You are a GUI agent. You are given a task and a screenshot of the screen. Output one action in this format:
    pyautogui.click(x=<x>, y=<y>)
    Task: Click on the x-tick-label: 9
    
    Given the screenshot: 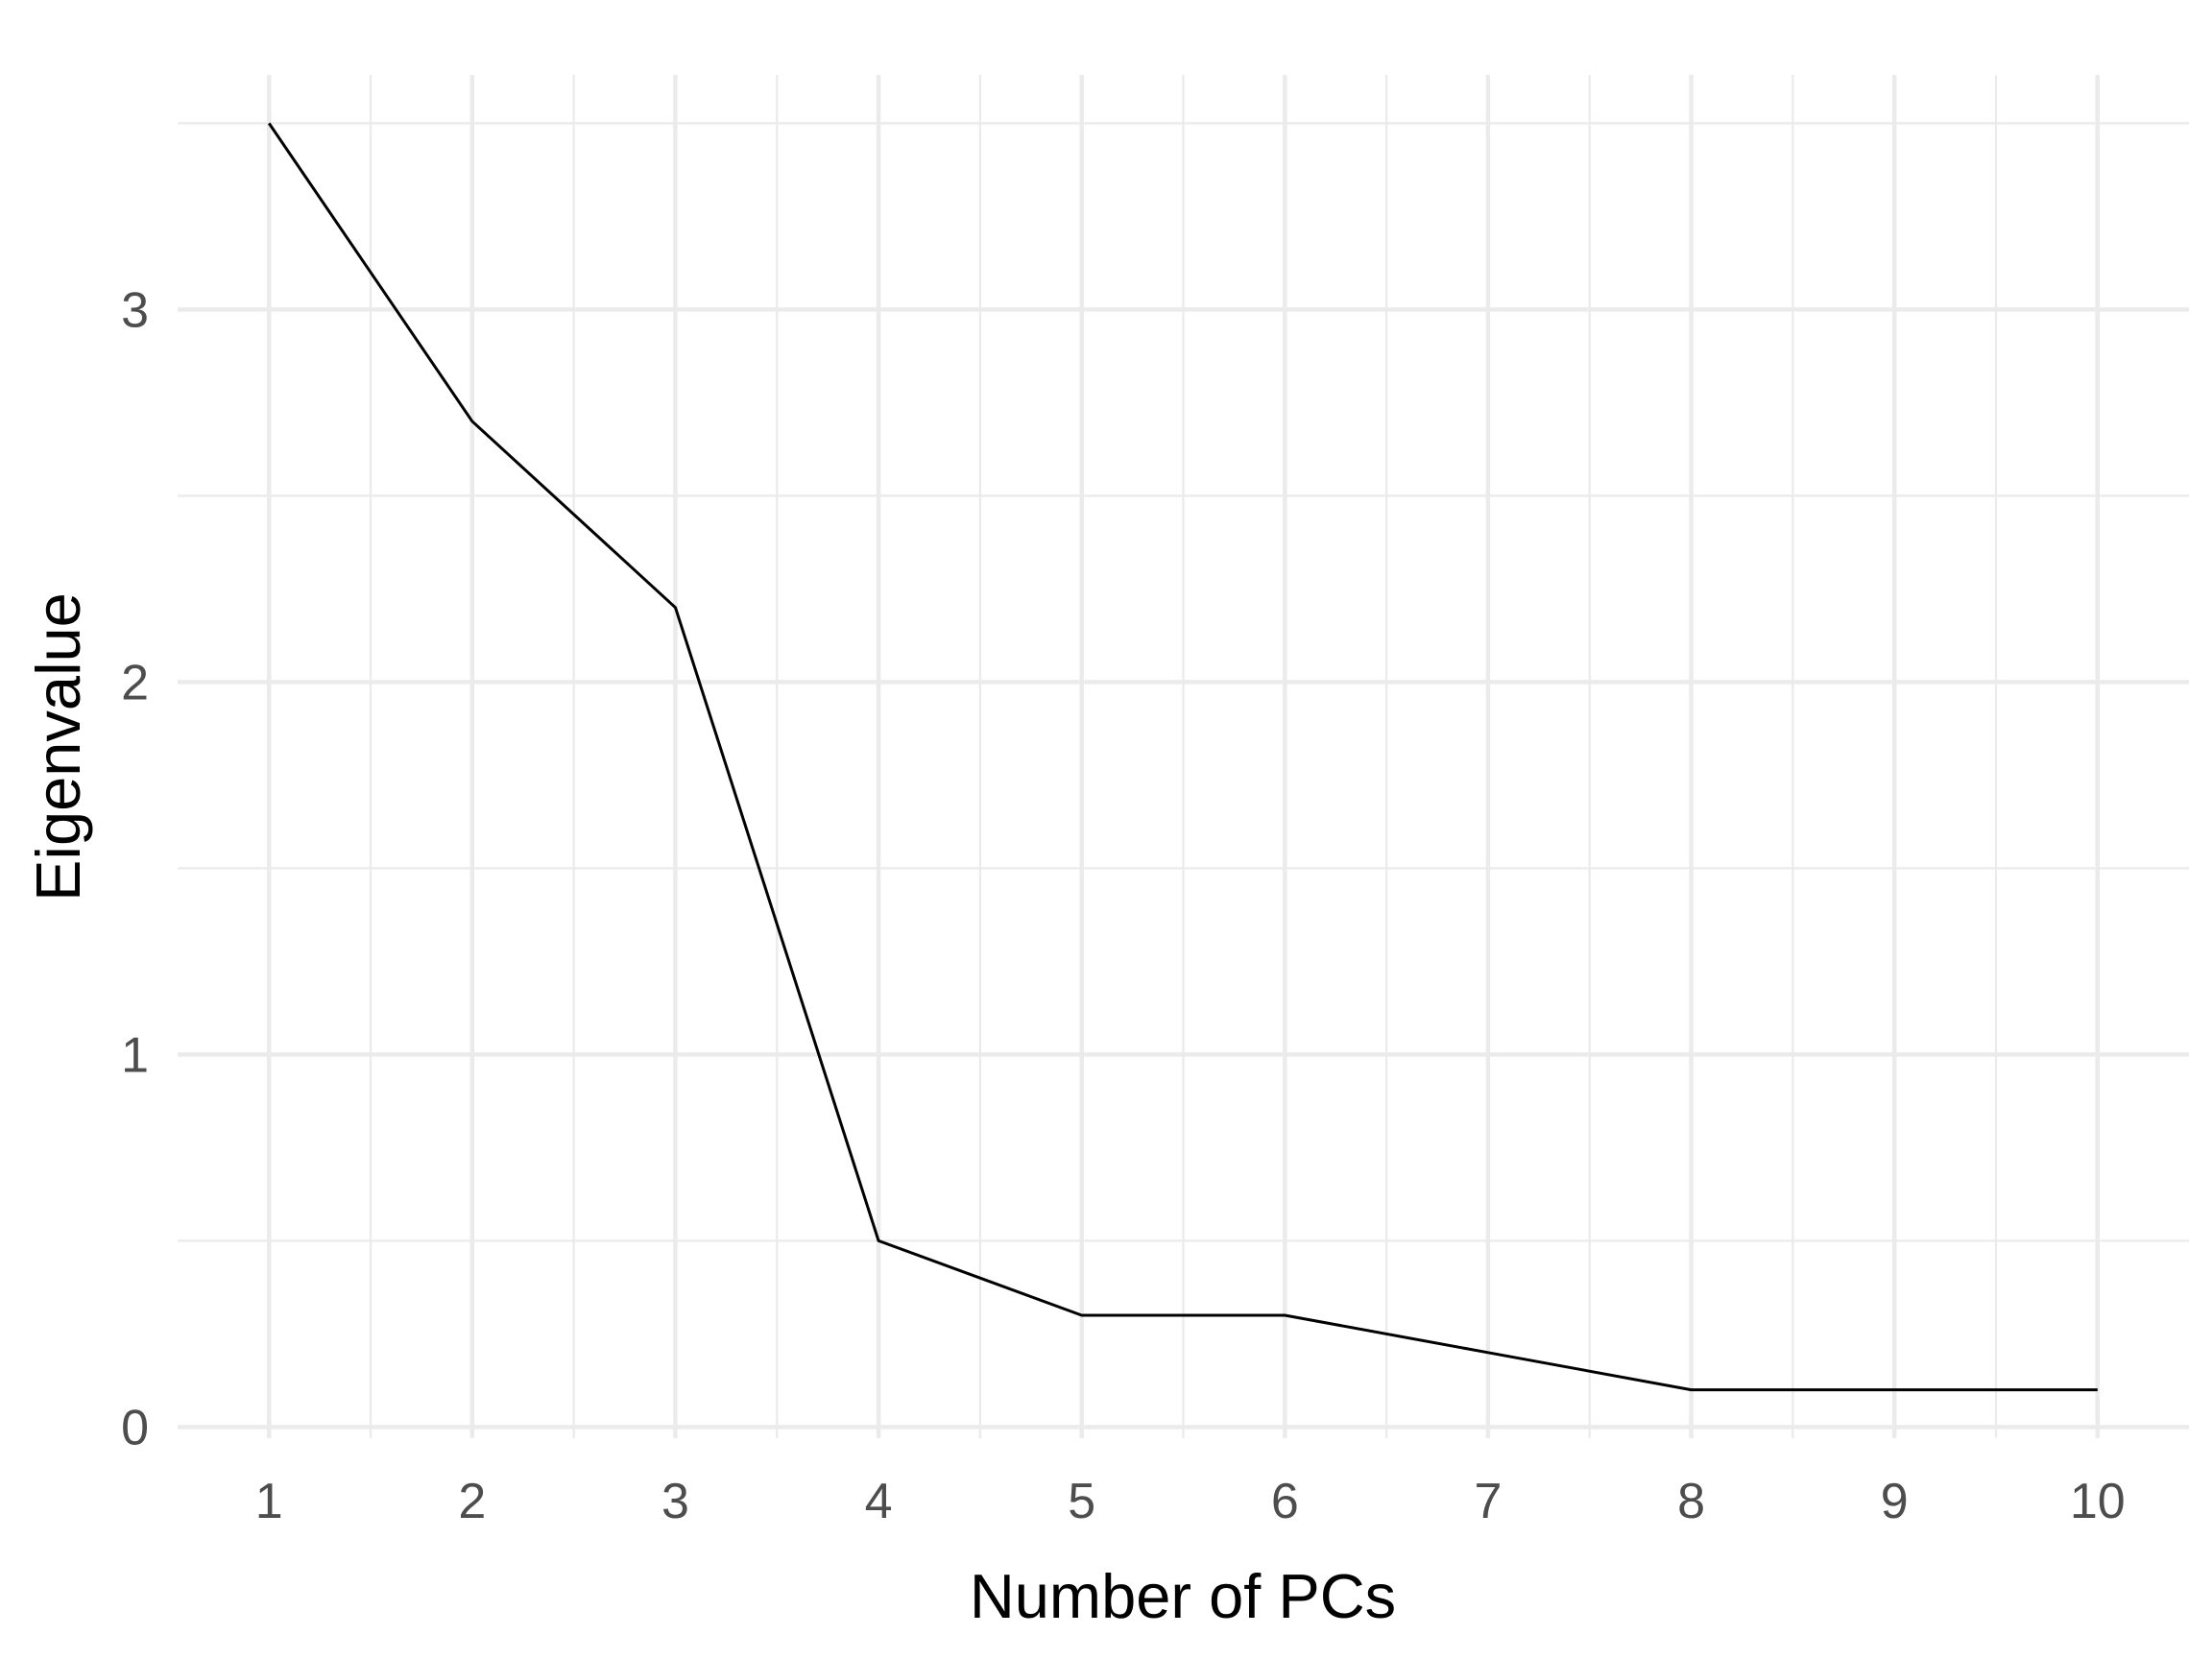 What is the action you would take?
    pyautogui.click(x=1895, y=1501)
    